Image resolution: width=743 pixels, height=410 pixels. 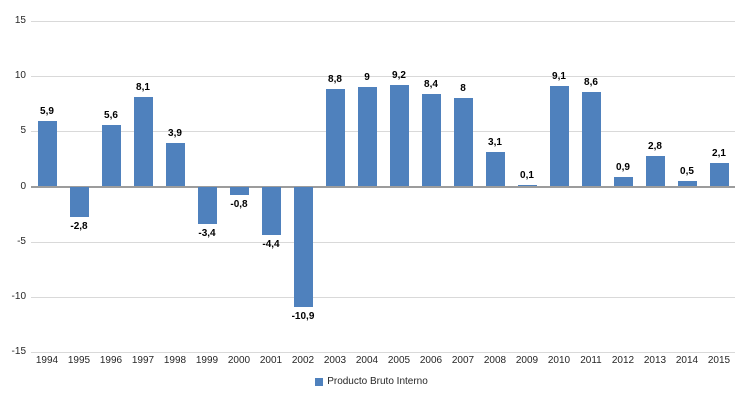 I want to click on bar-1999, so click(x=207, y=205).